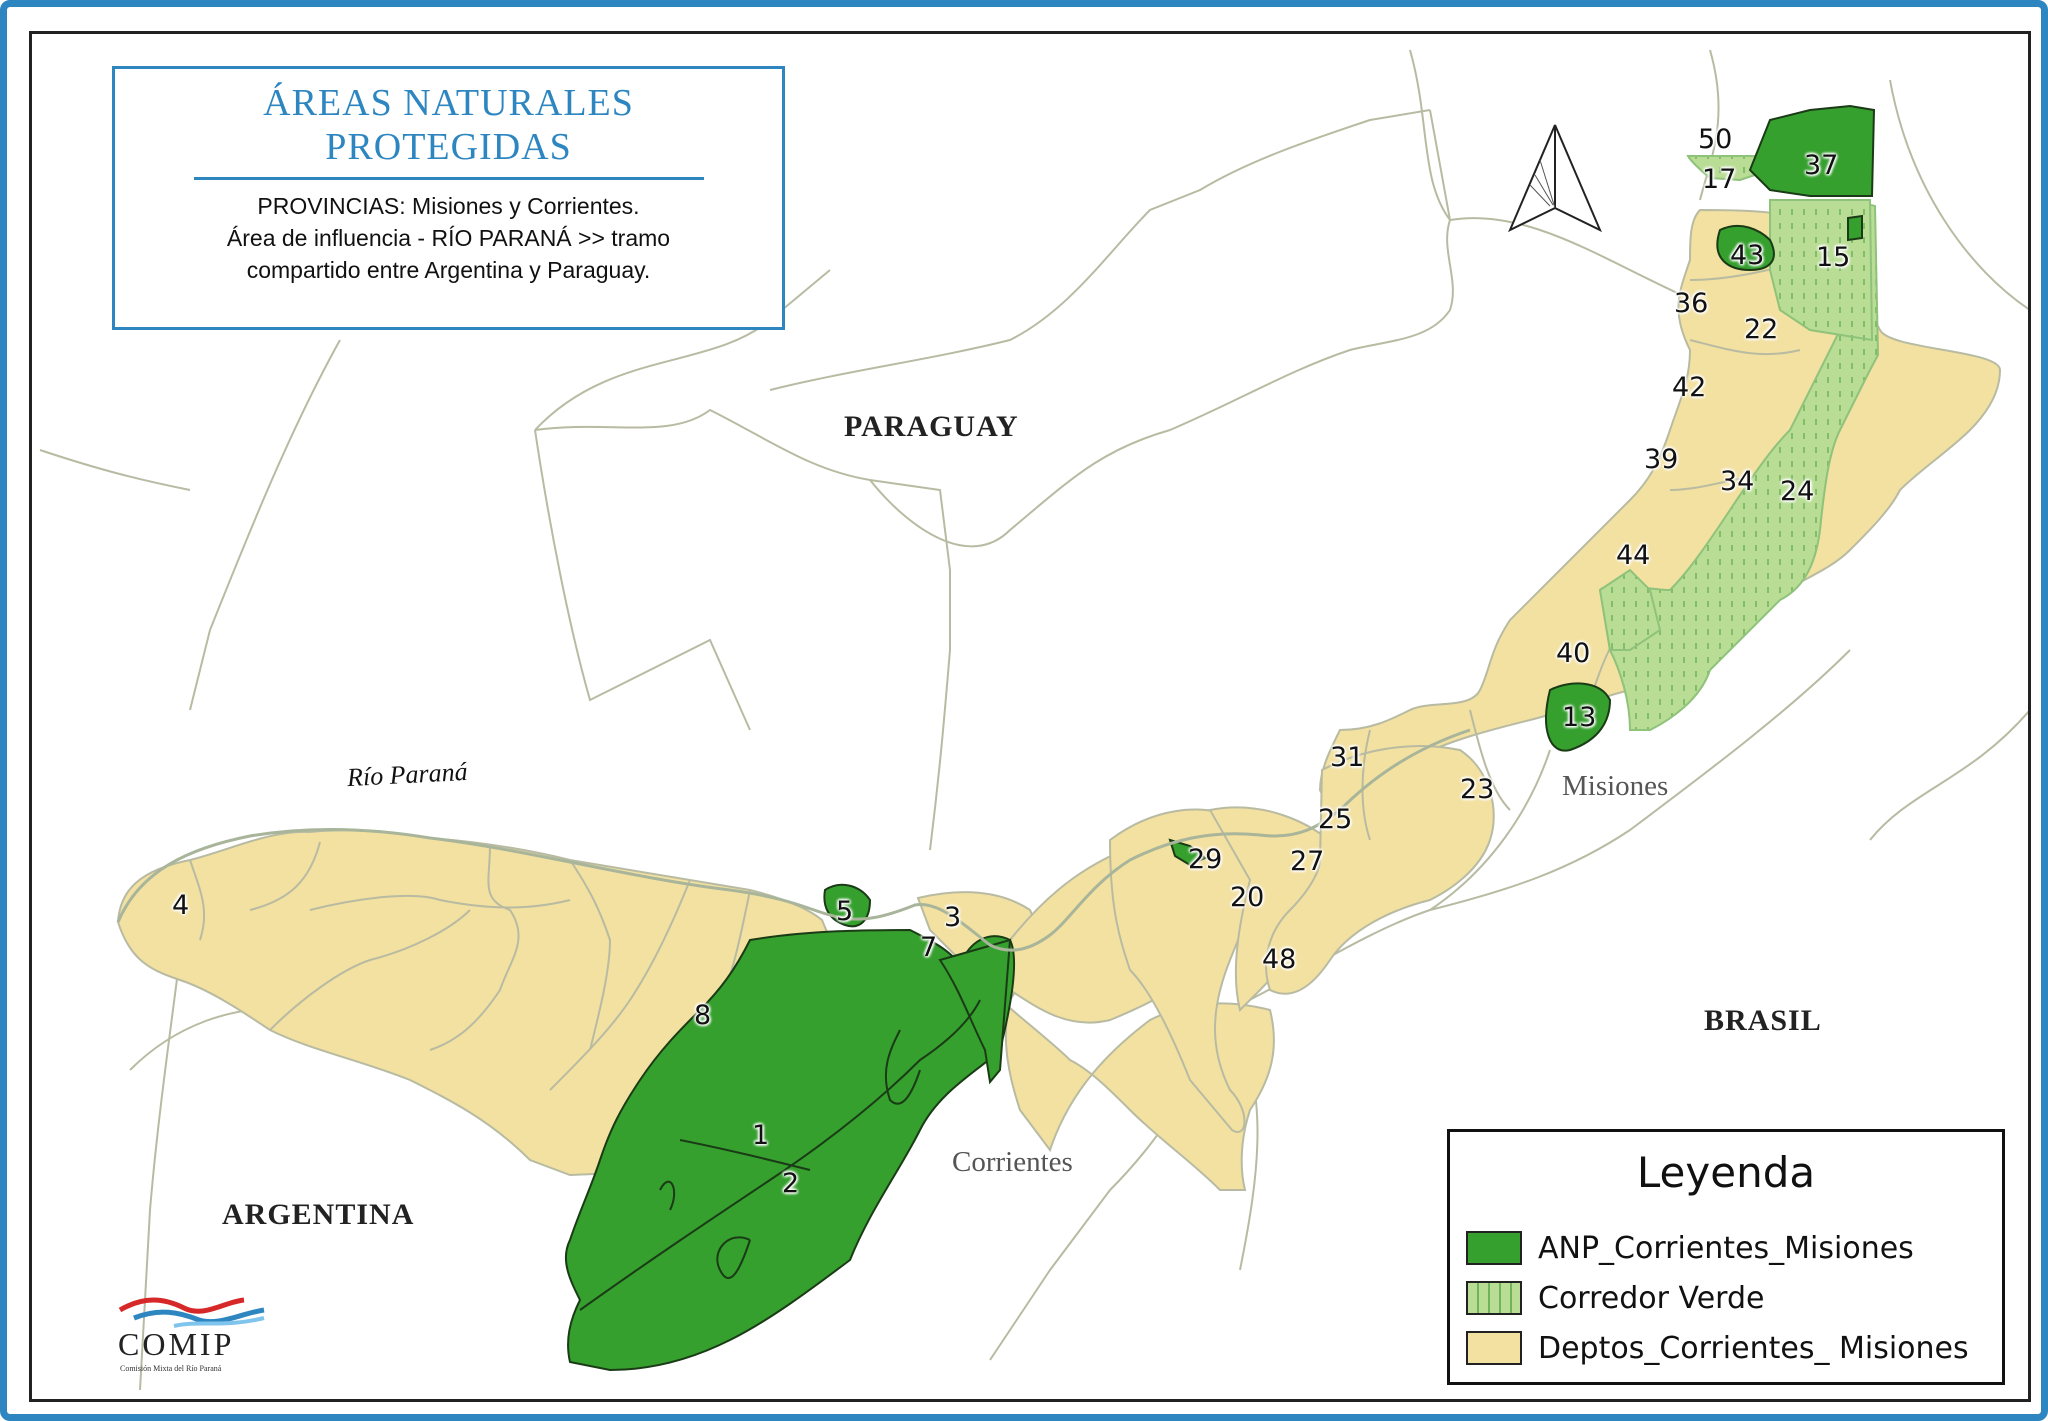 Image resolution: width=2048 pixels, height=1421 pixels. What do you see at coordinates (448, 103) in the screenshot?
I see `map-title-line1: ÁREAS NATURALES` at bounding box center [448, 103].